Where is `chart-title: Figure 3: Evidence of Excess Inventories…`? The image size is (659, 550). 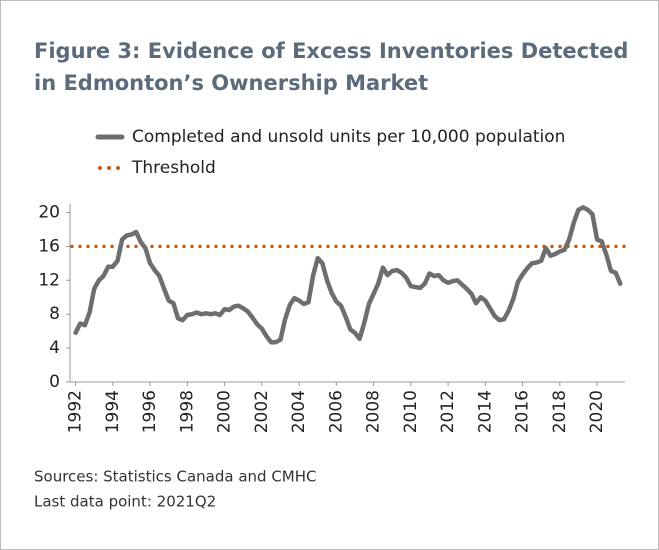
chart-title: Figure 3: Evidence of Excess Inventories… is located at coordinates (331, 51).